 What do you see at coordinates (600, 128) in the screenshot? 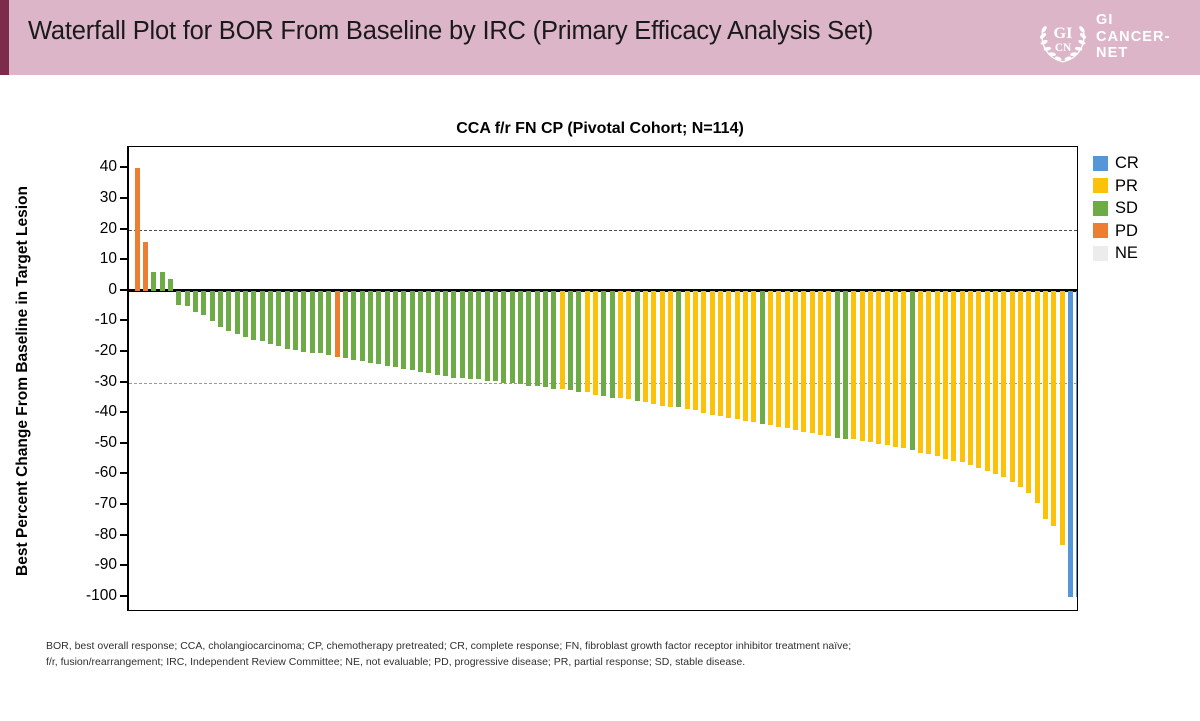
I see `chart-title: CCA f/r FN CP (Pivotal Cohort; N=114)` at bounding box center [600, 128].